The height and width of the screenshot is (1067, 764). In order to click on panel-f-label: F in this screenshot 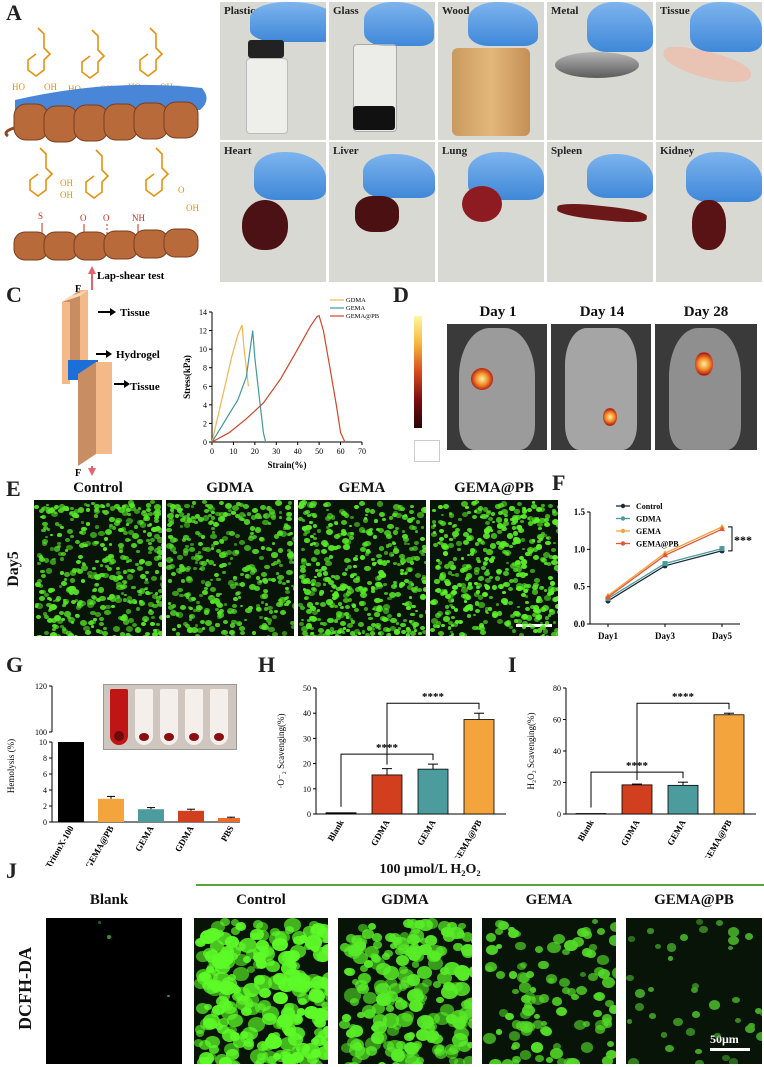, I will do `click(559, 482)`.